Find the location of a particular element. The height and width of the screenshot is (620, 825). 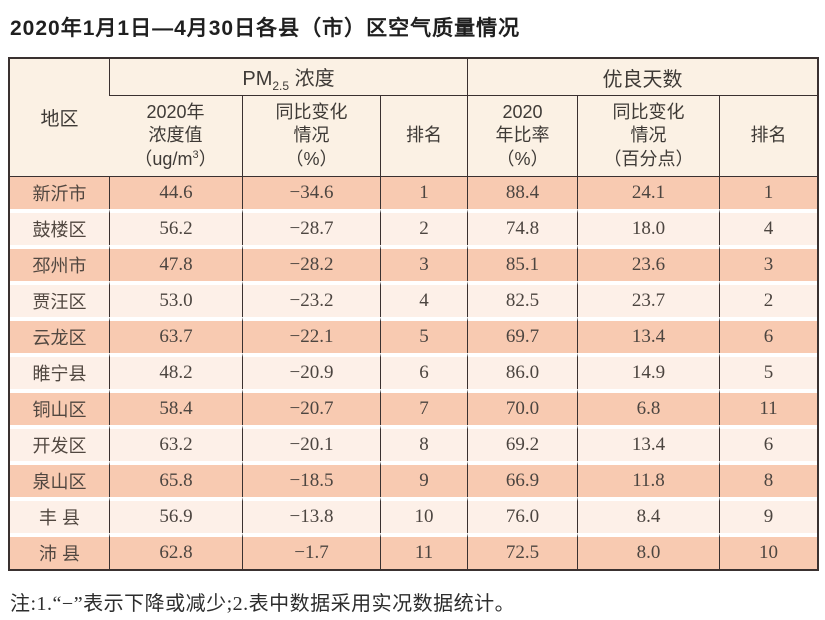

pm-change-cell: −20.7 is located at coordinates (311, 407).